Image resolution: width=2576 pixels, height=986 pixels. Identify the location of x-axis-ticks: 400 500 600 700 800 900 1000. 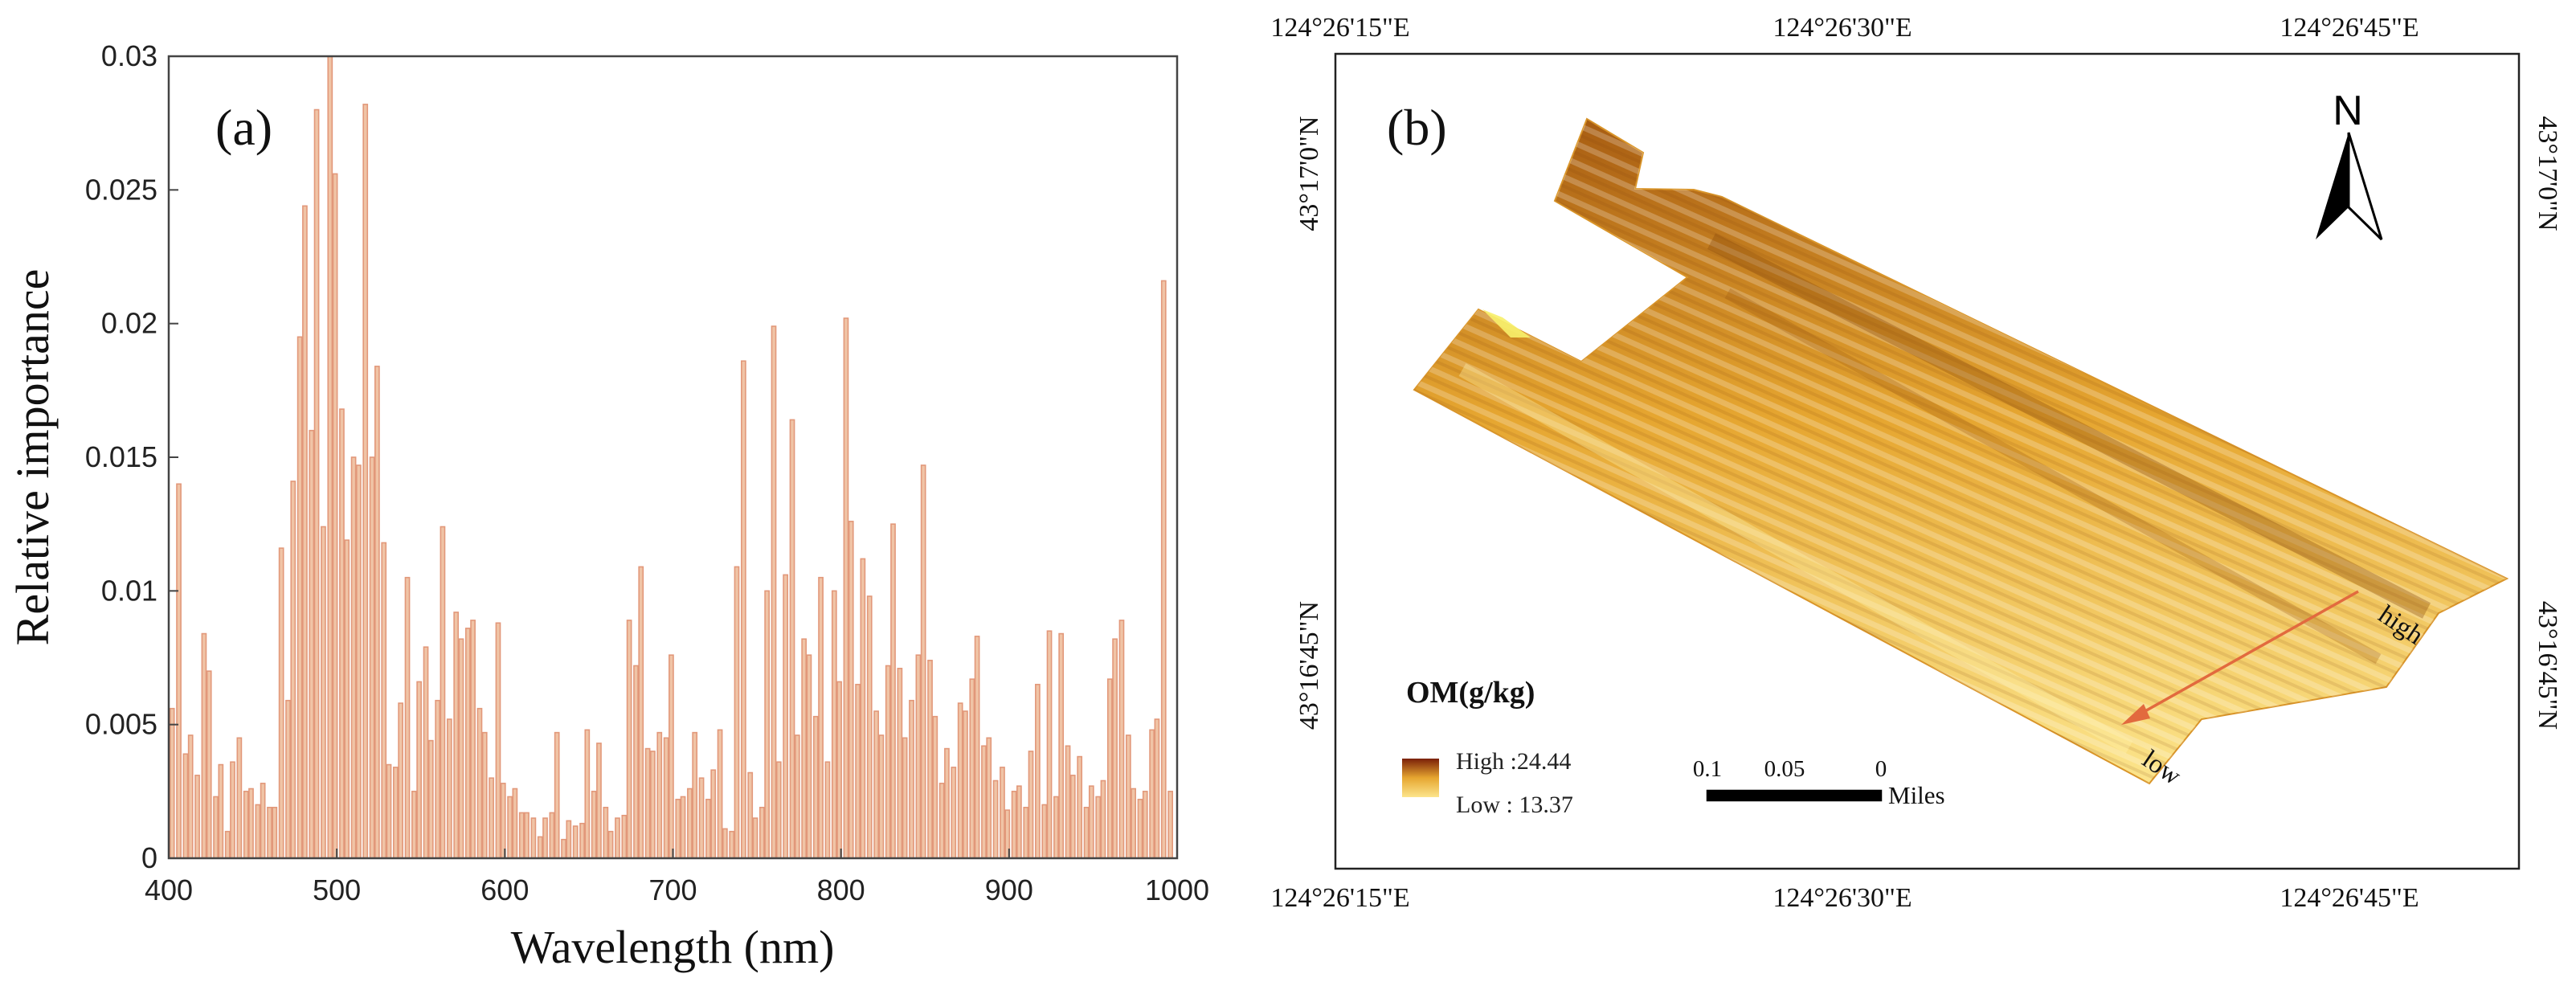
(677, 877).